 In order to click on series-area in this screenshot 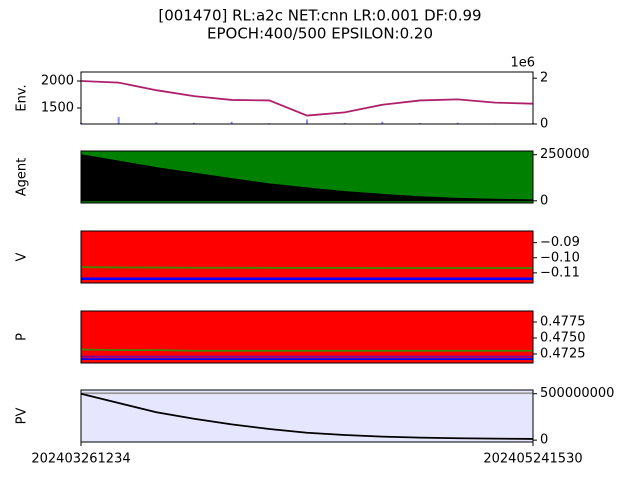, I will do `click(307, 178)`.